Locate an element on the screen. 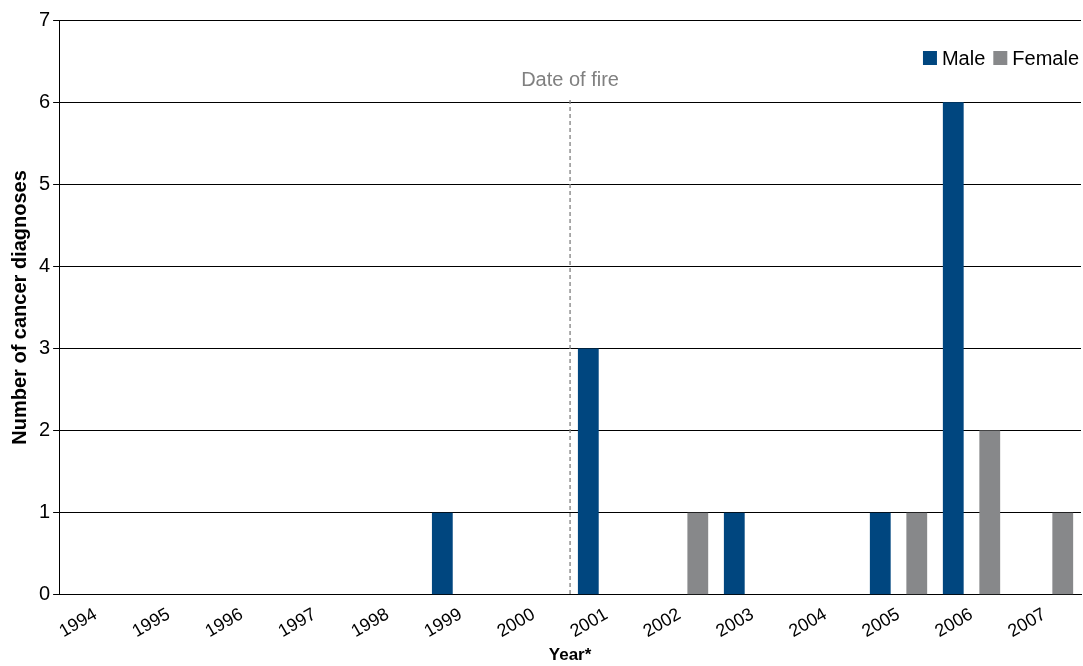 The height and width of the screenshot is (666, 1083). y-tick-label: 0 is located at coordinates (45, 593).